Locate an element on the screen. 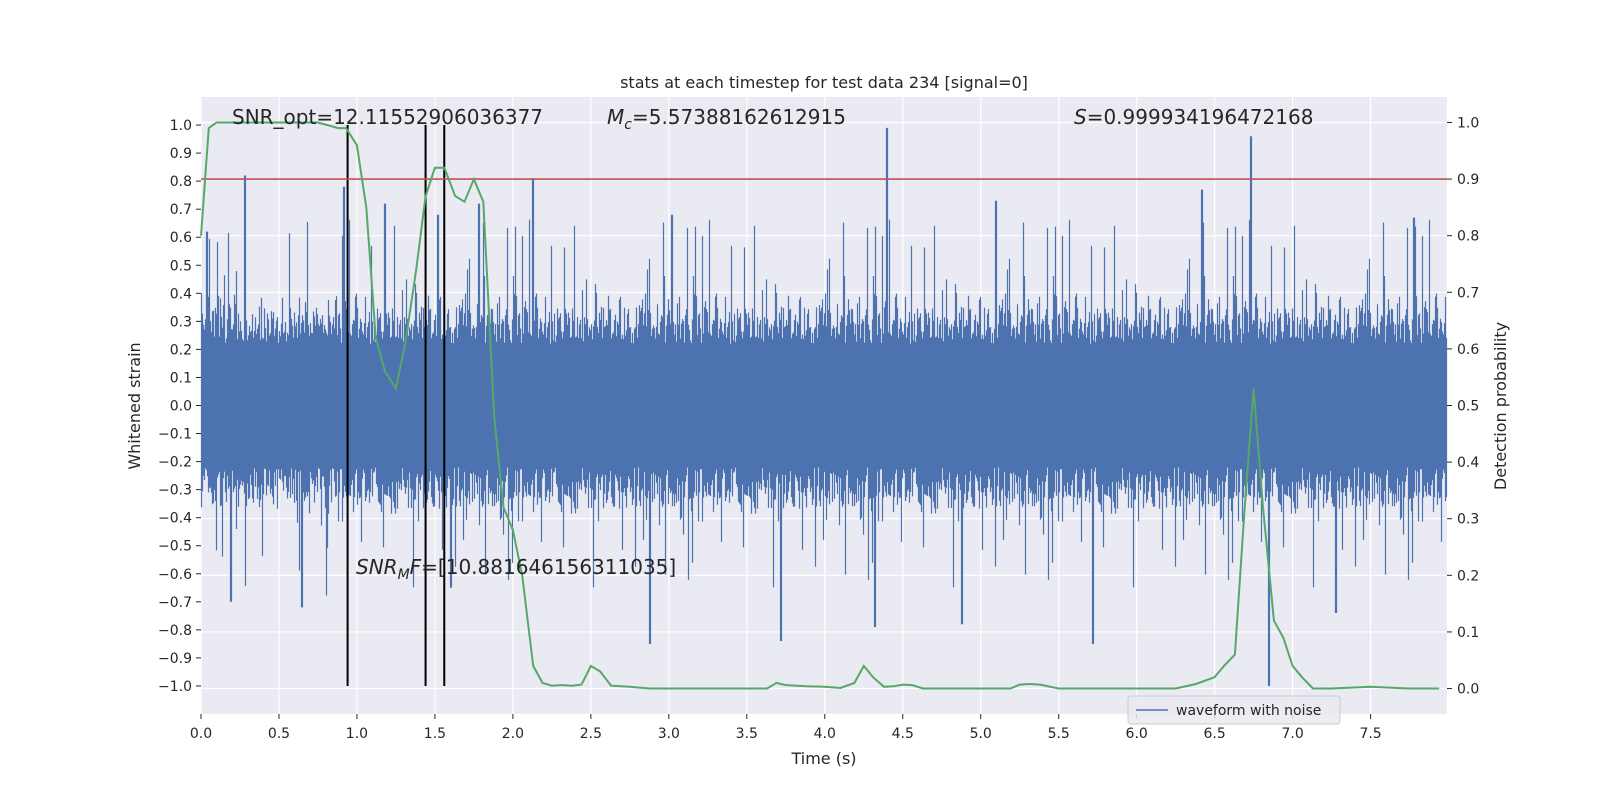  y-axis-right-ticks: 1.0 0.9 0.8 0.7 0.6 0.5 0.4 0.3 0.2 0.1 0.0 is located at coordinates (1463, 406).